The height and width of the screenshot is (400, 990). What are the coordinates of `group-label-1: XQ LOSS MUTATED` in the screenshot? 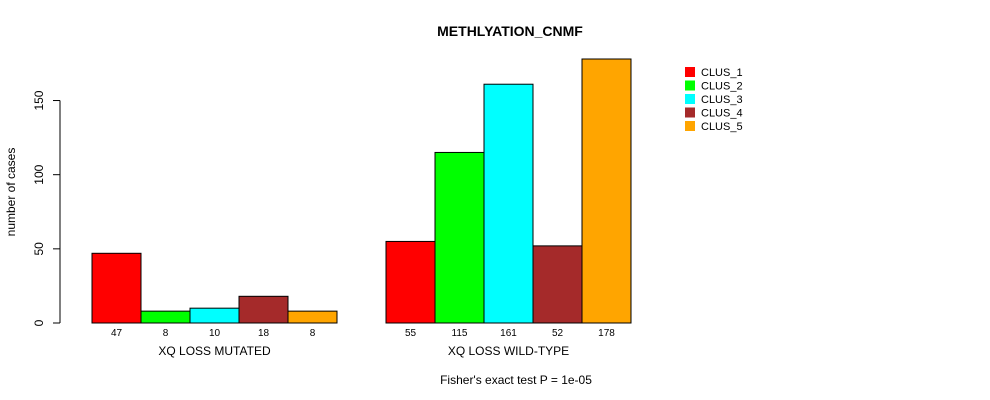 It's located at (214, 351).